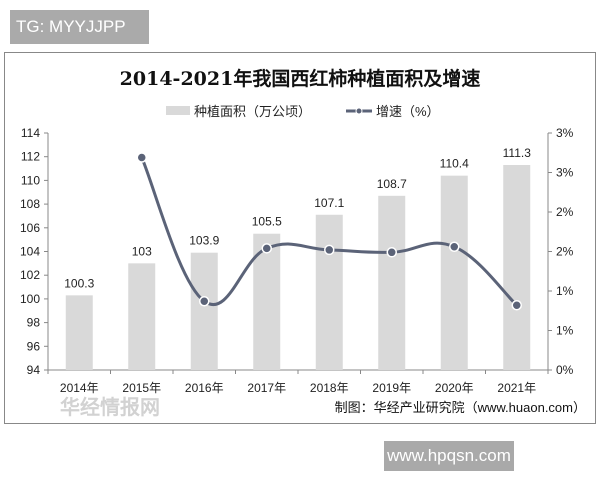  I want to click on left-tick-label: 94, so click(34, 370).